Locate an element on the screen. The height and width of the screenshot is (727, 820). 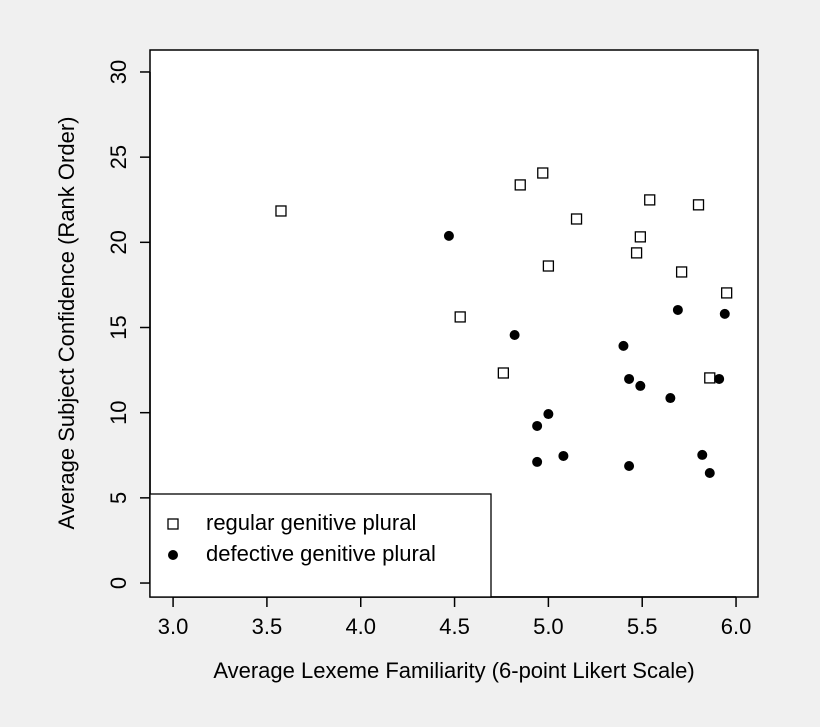
y-tick-label: 20 is located at coordinates (118, 242).